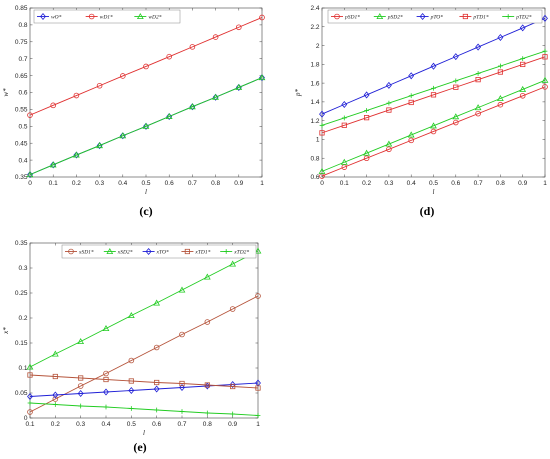 The width and height of the screenshot is (550, 459). I want to click on legend-entry: pSD1*, so click(345, 17).